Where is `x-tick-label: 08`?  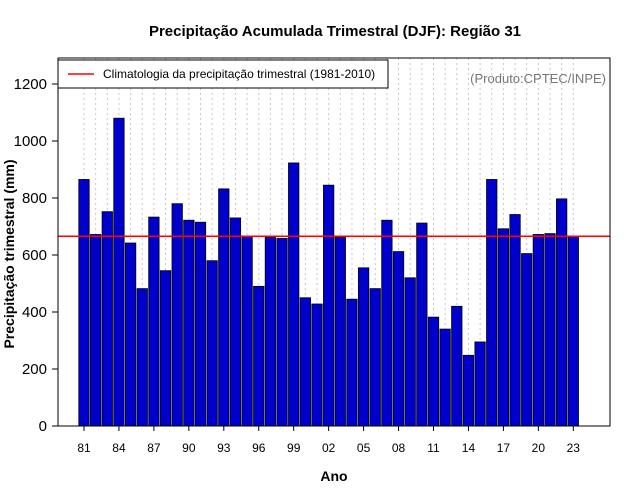 x-tick-label: 08 is located at coordinates (399, 448).